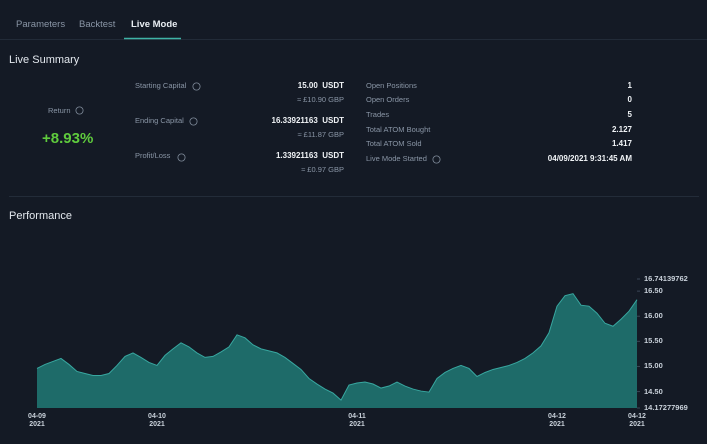  Describe the element at coordinates (41, 24) in the screenshot. I see `tab: Parameters` at that location.